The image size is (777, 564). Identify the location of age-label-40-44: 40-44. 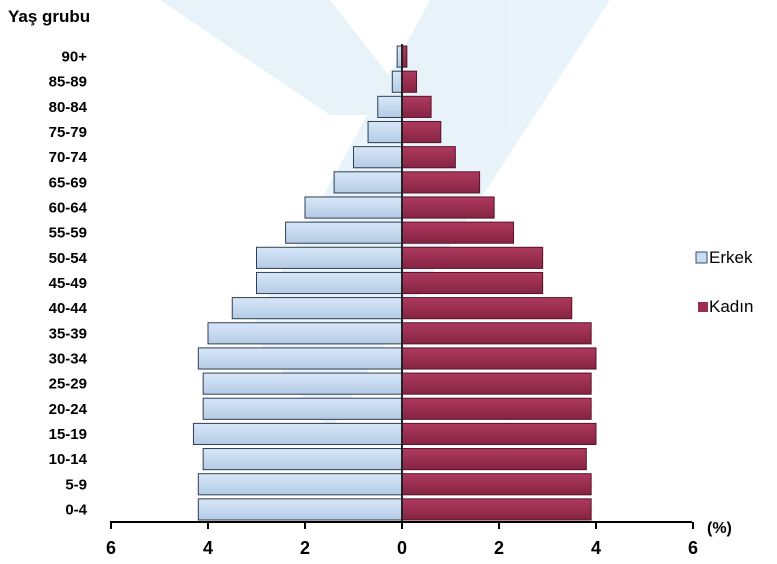
(68, 308).